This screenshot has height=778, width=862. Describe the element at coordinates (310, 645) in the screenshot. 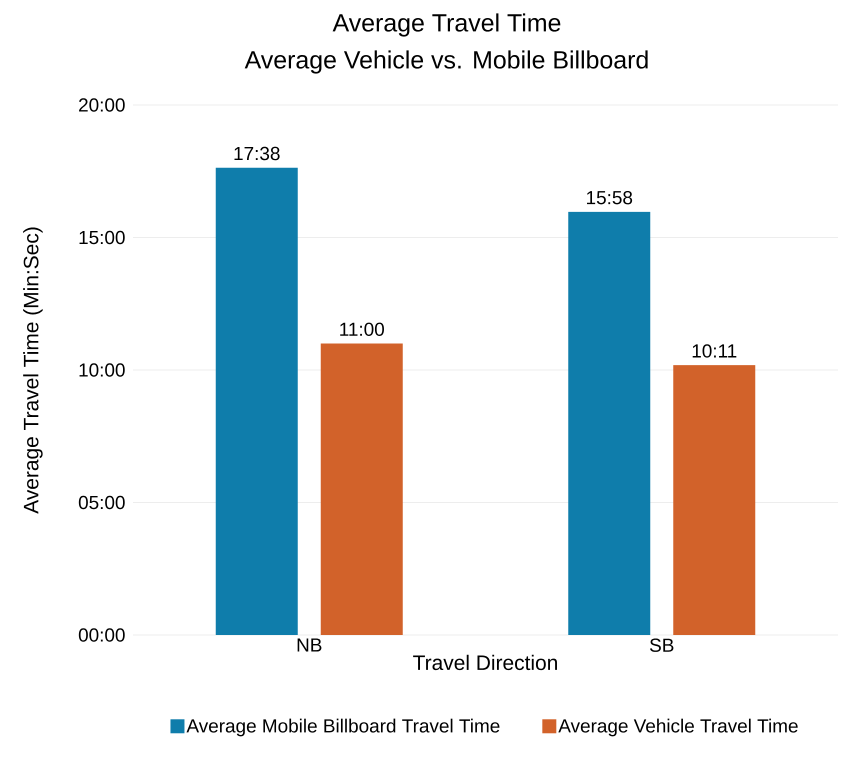

I see `x-tick-label: NB` at that location.